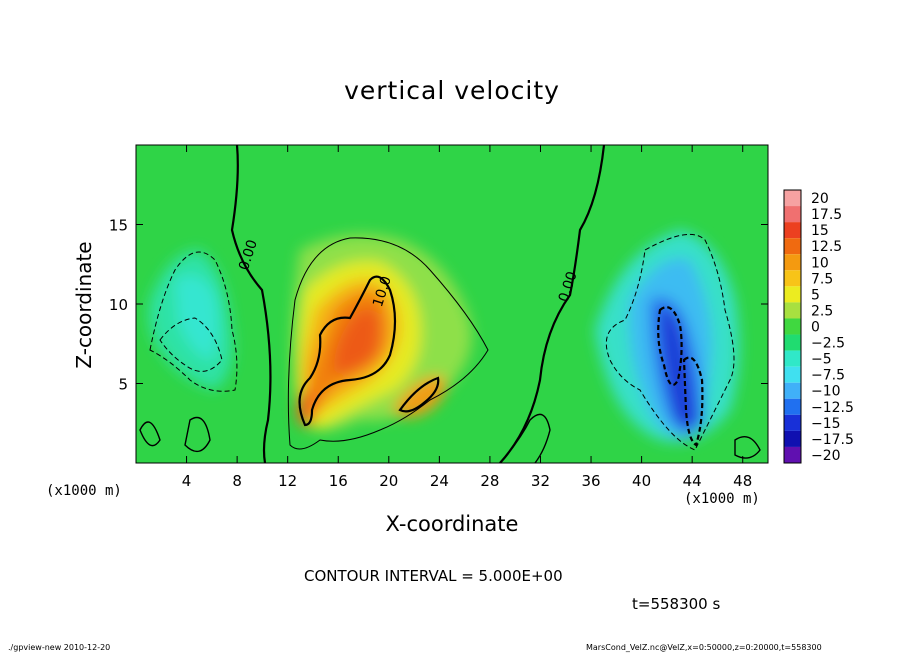 This screenshot has height=654, width=904. What do you see at coordinates (59, 647) in the screenshot?
I see `footer-left: ./gpview-new 2010-12-20` at bounding box center [59, 647].